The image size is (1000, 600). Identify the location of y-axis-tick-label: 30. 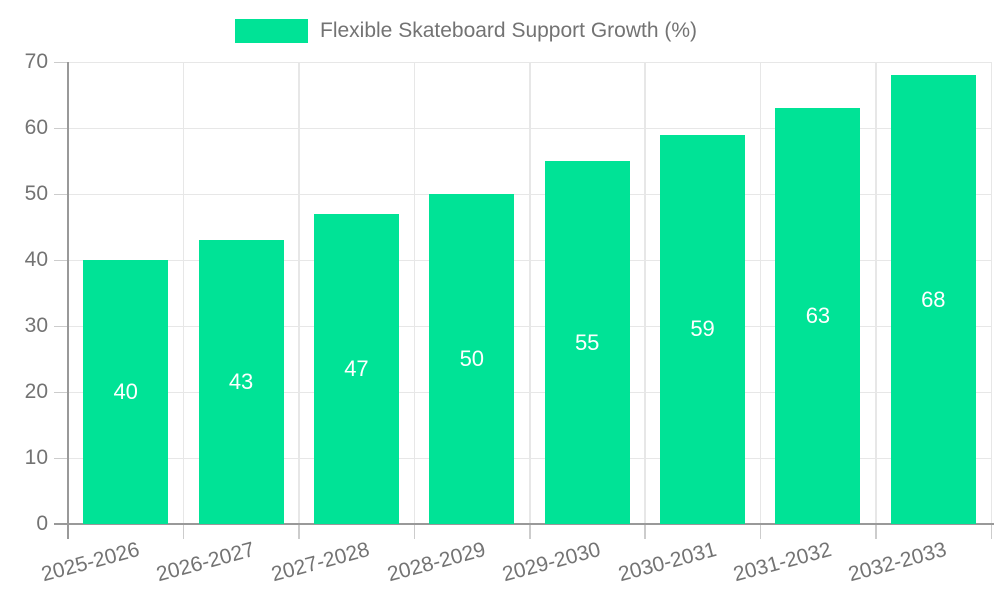
(36, 325).